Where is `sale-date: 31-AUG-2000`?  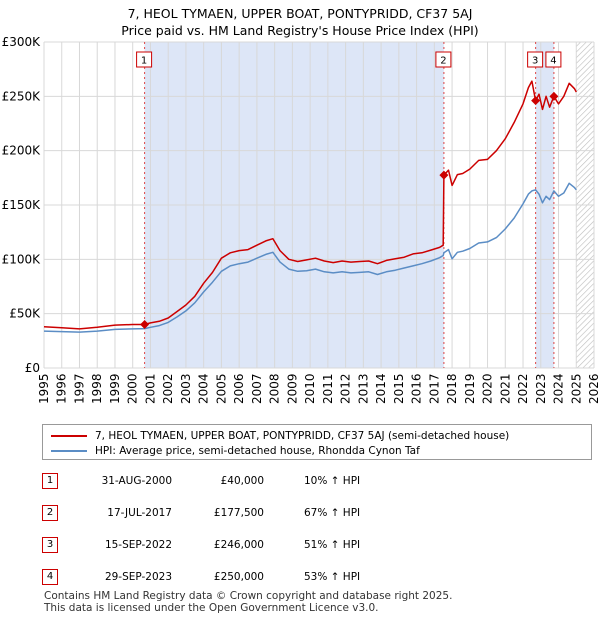
sale-date: 31-AUG-2000 is located at coordinates (136, 481).